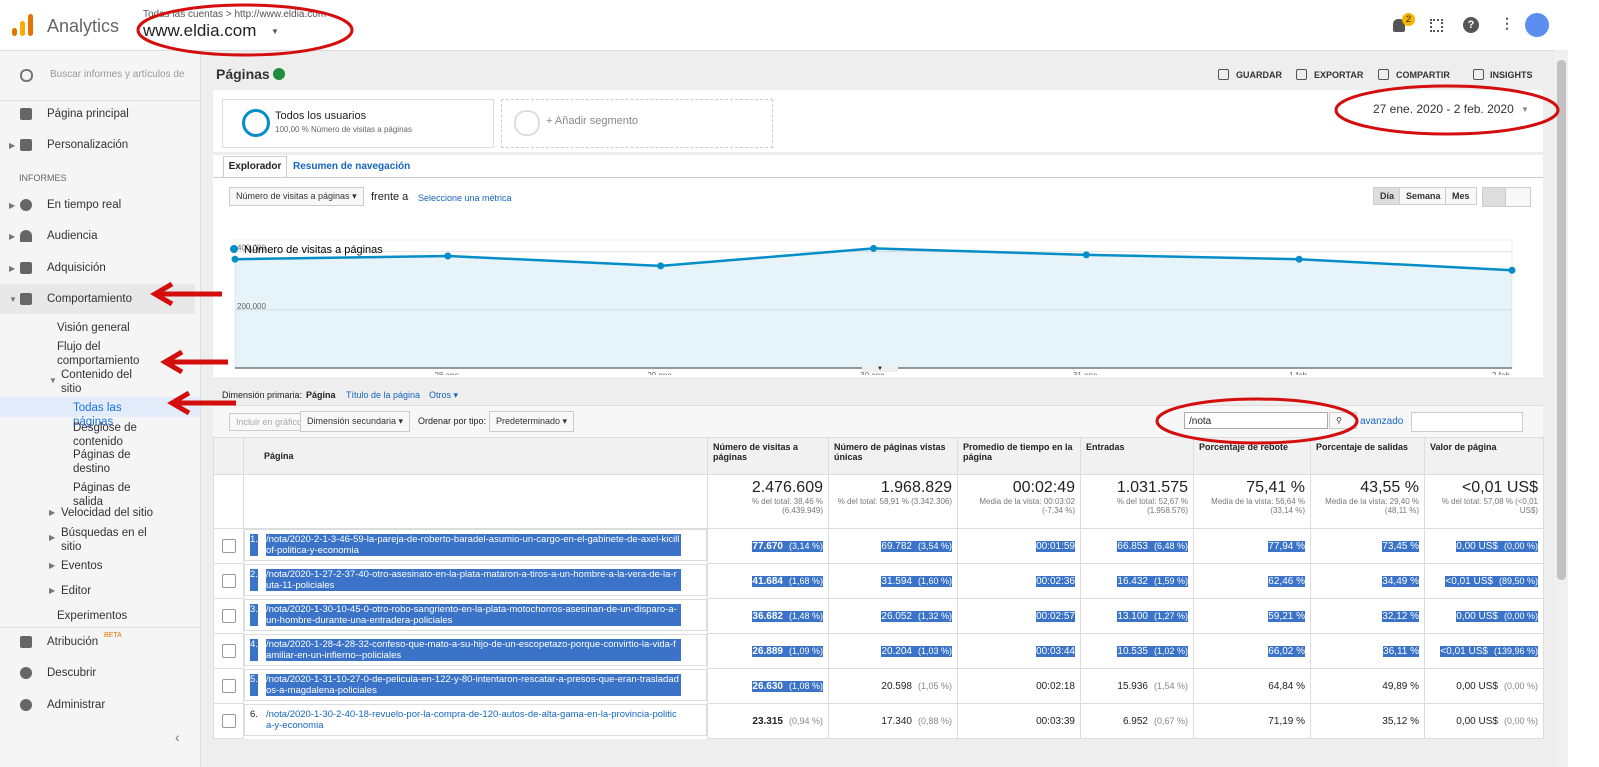  What do you see at coordinates (893, 456) in the screenshot?
I see `column-header: Número de páginas vistas únicas` at bounding box center [893, 456].